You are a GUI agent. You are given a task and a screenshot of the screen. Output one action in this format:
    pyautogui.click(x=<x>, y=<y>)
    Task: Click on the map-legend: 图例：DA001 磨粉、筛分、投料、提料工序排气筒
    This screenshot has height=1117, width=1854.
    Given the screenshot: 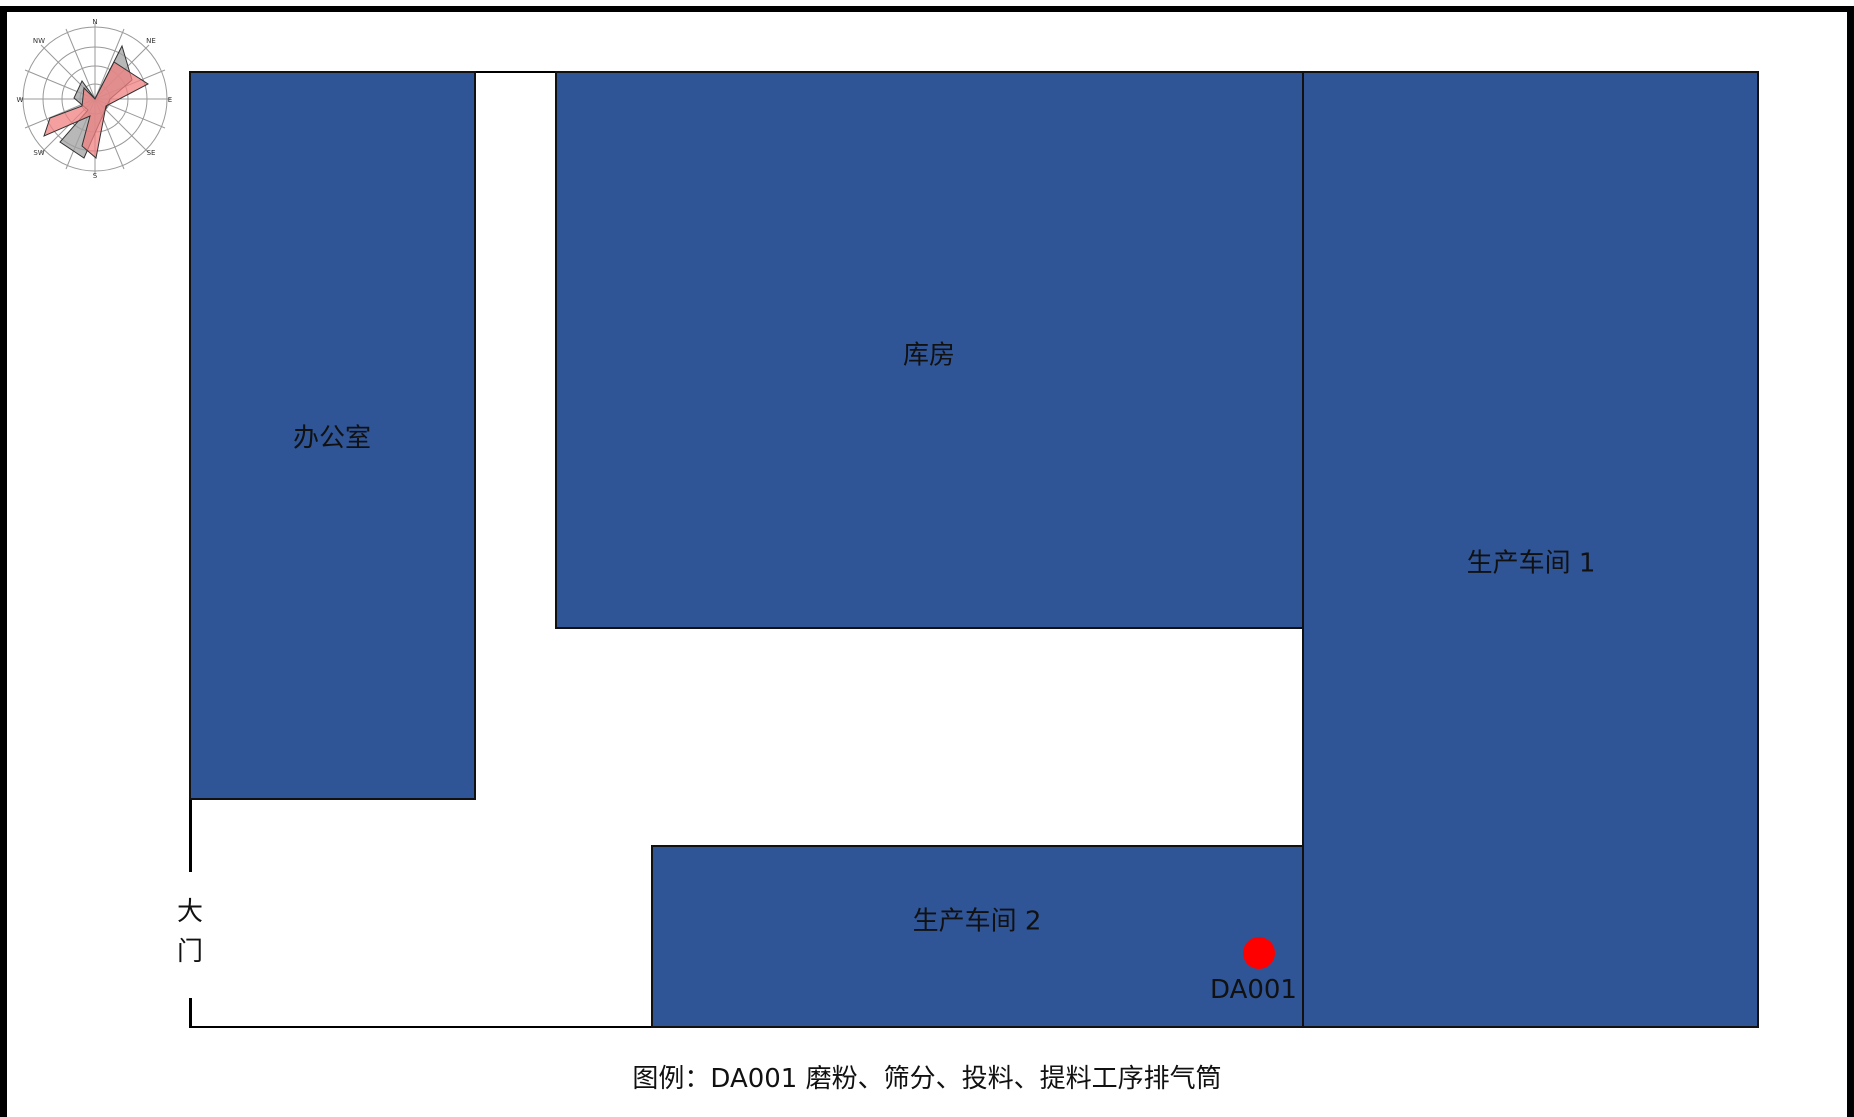 What is the action you would take?
    pyautogui.click(x=927, y=1079)
    